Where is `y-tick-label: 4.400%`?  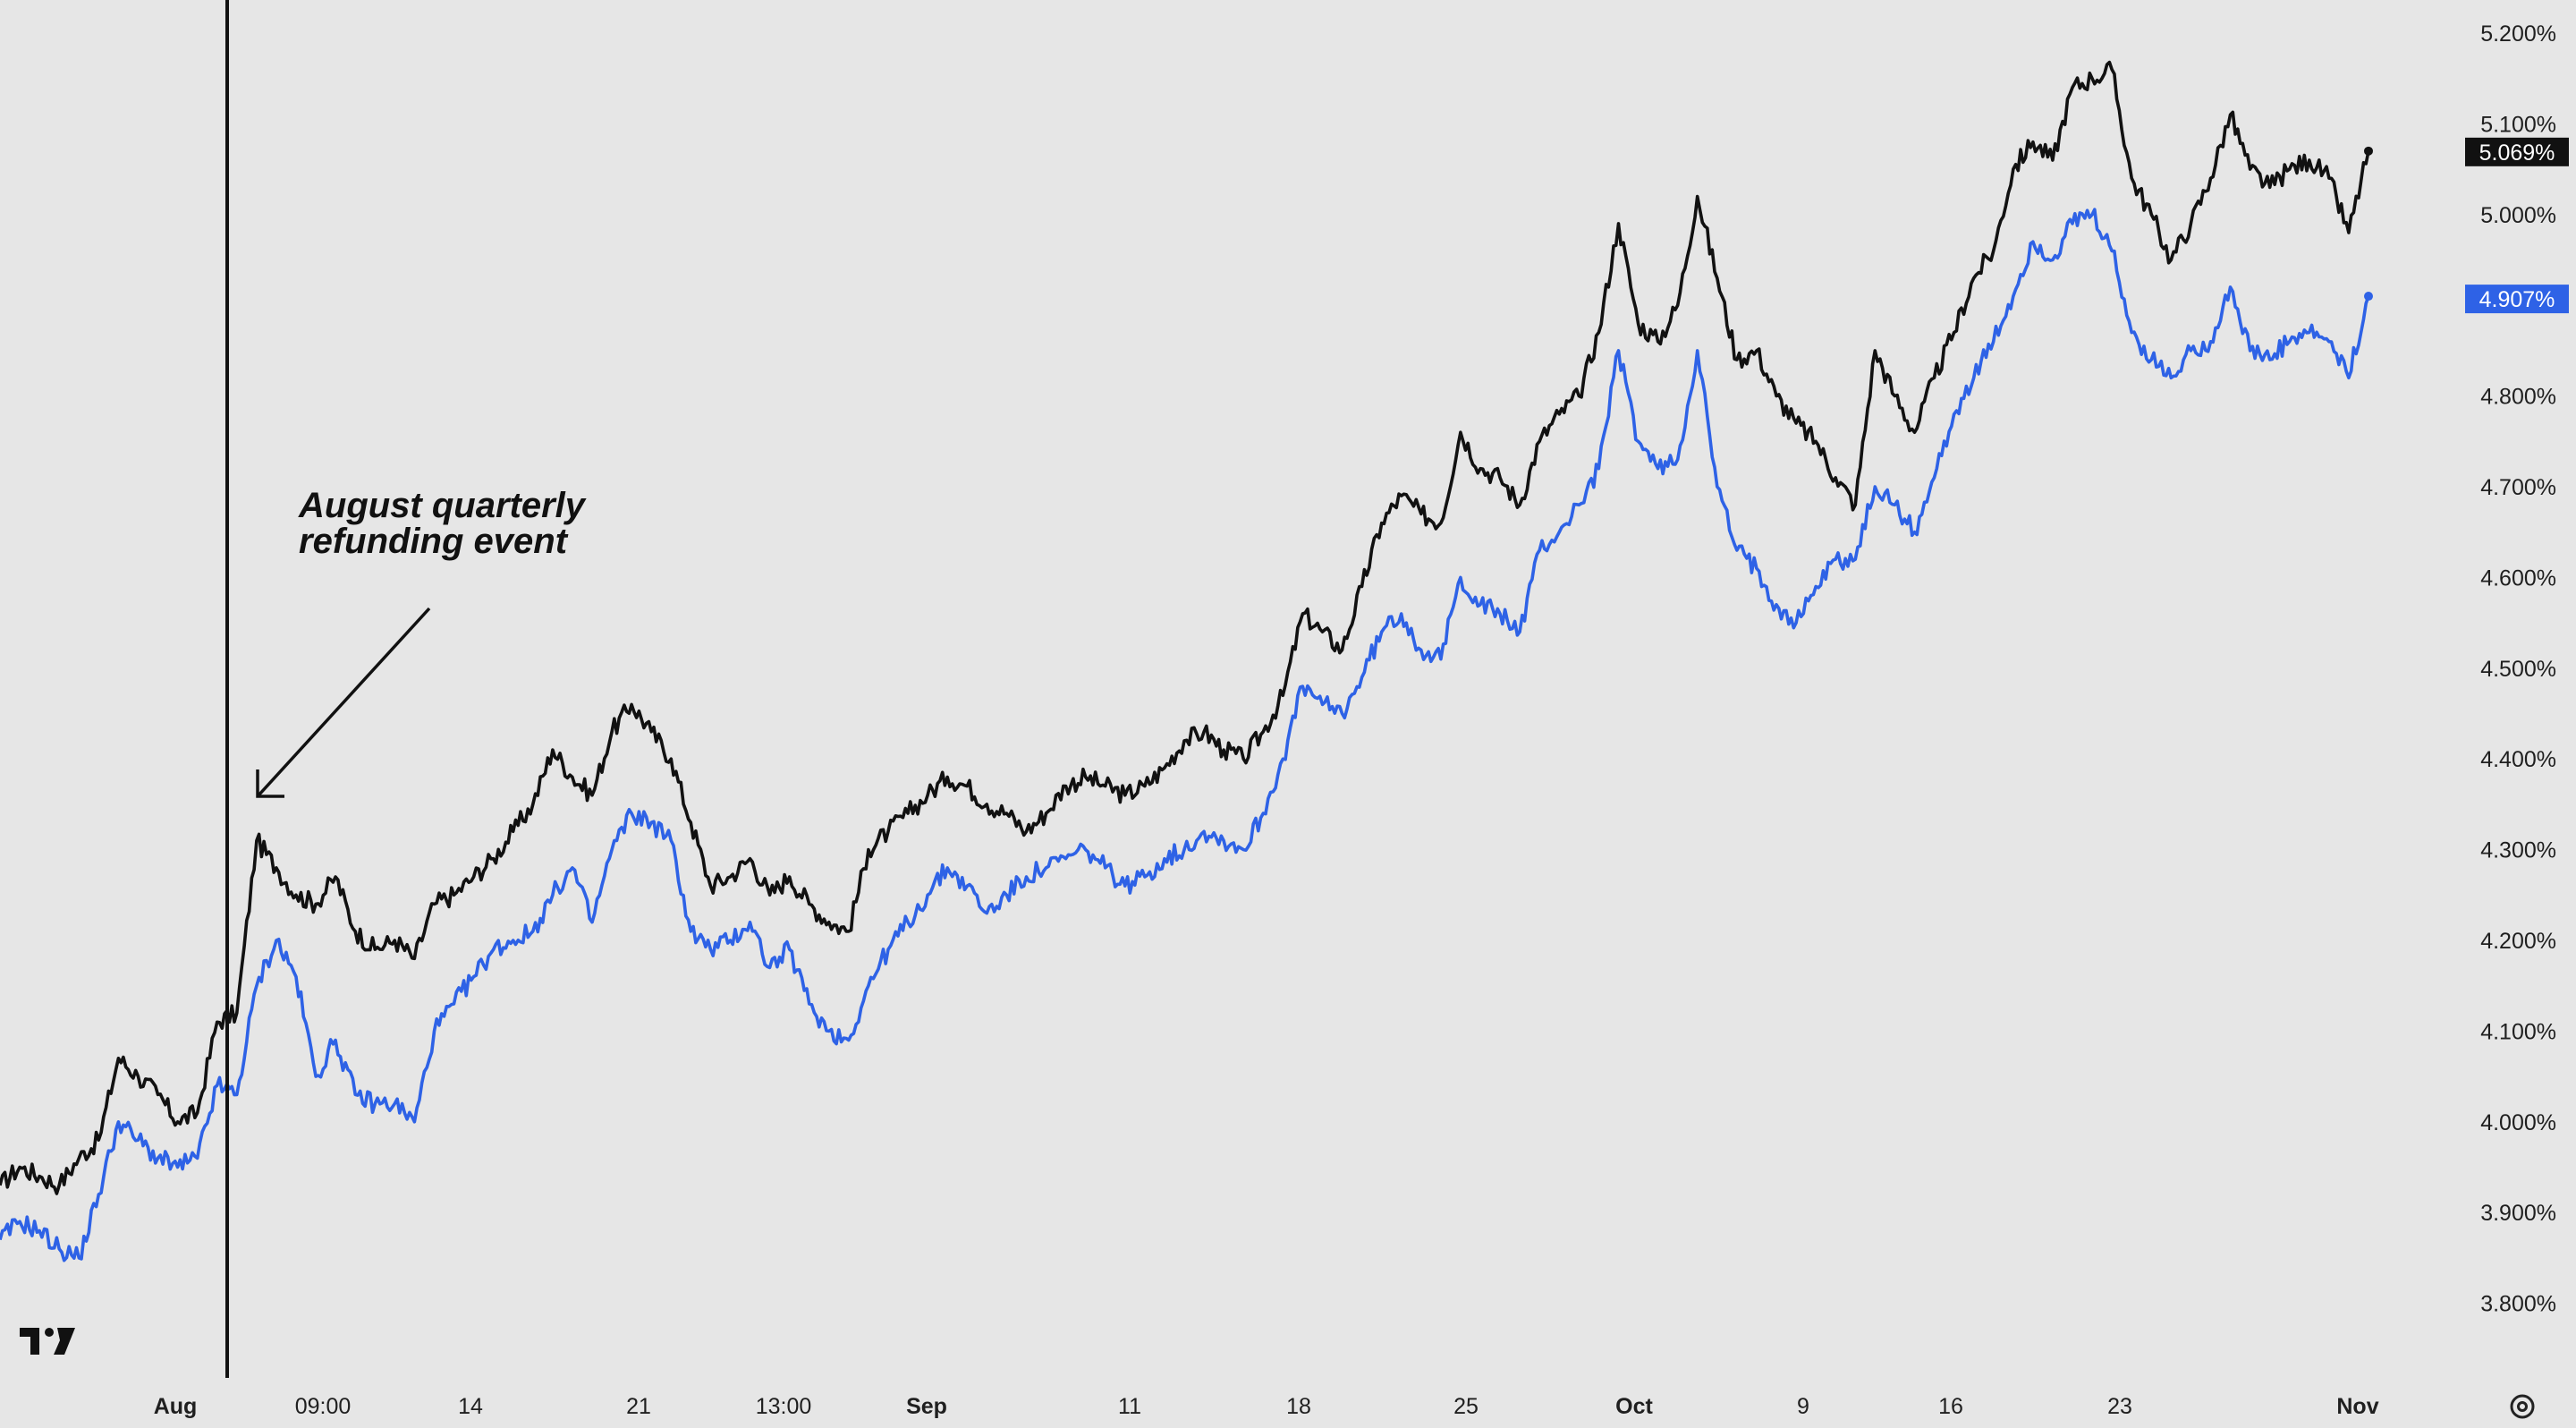
y-tick-label: 4.400% is located at coordinates (2518, 759).